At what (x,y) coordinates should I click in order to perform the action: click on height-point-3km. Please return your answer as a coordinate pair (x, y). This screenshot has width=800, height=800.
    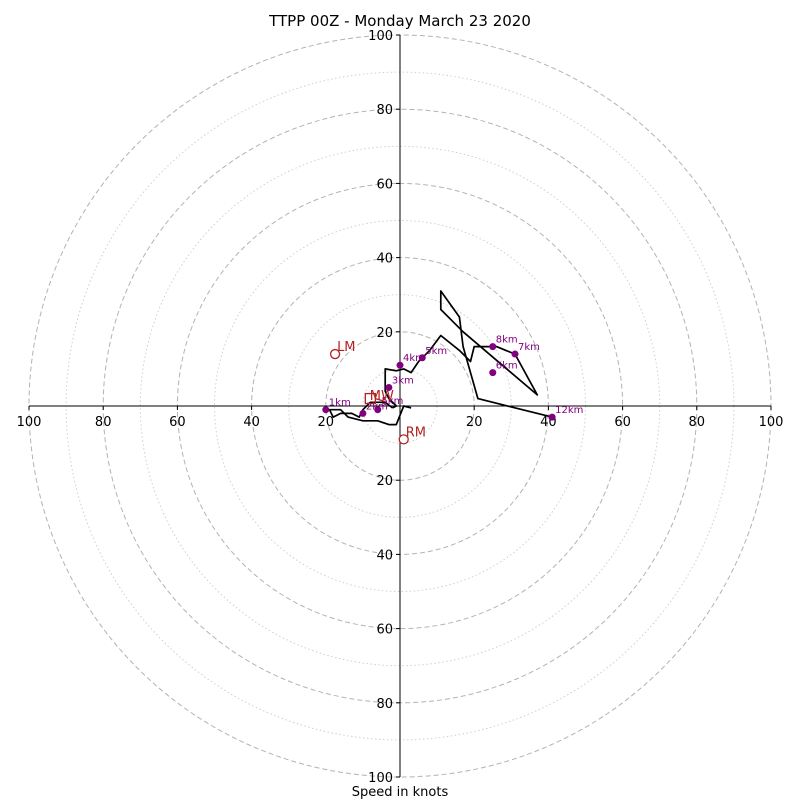
    Looking at the image, I should click on (389, 387).